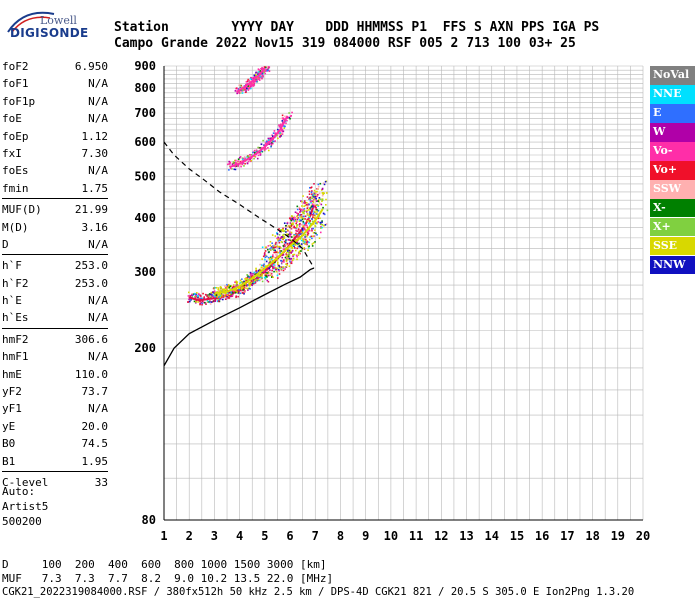  I want to click on legend-item-nnw: NNW, so click(672, 265).